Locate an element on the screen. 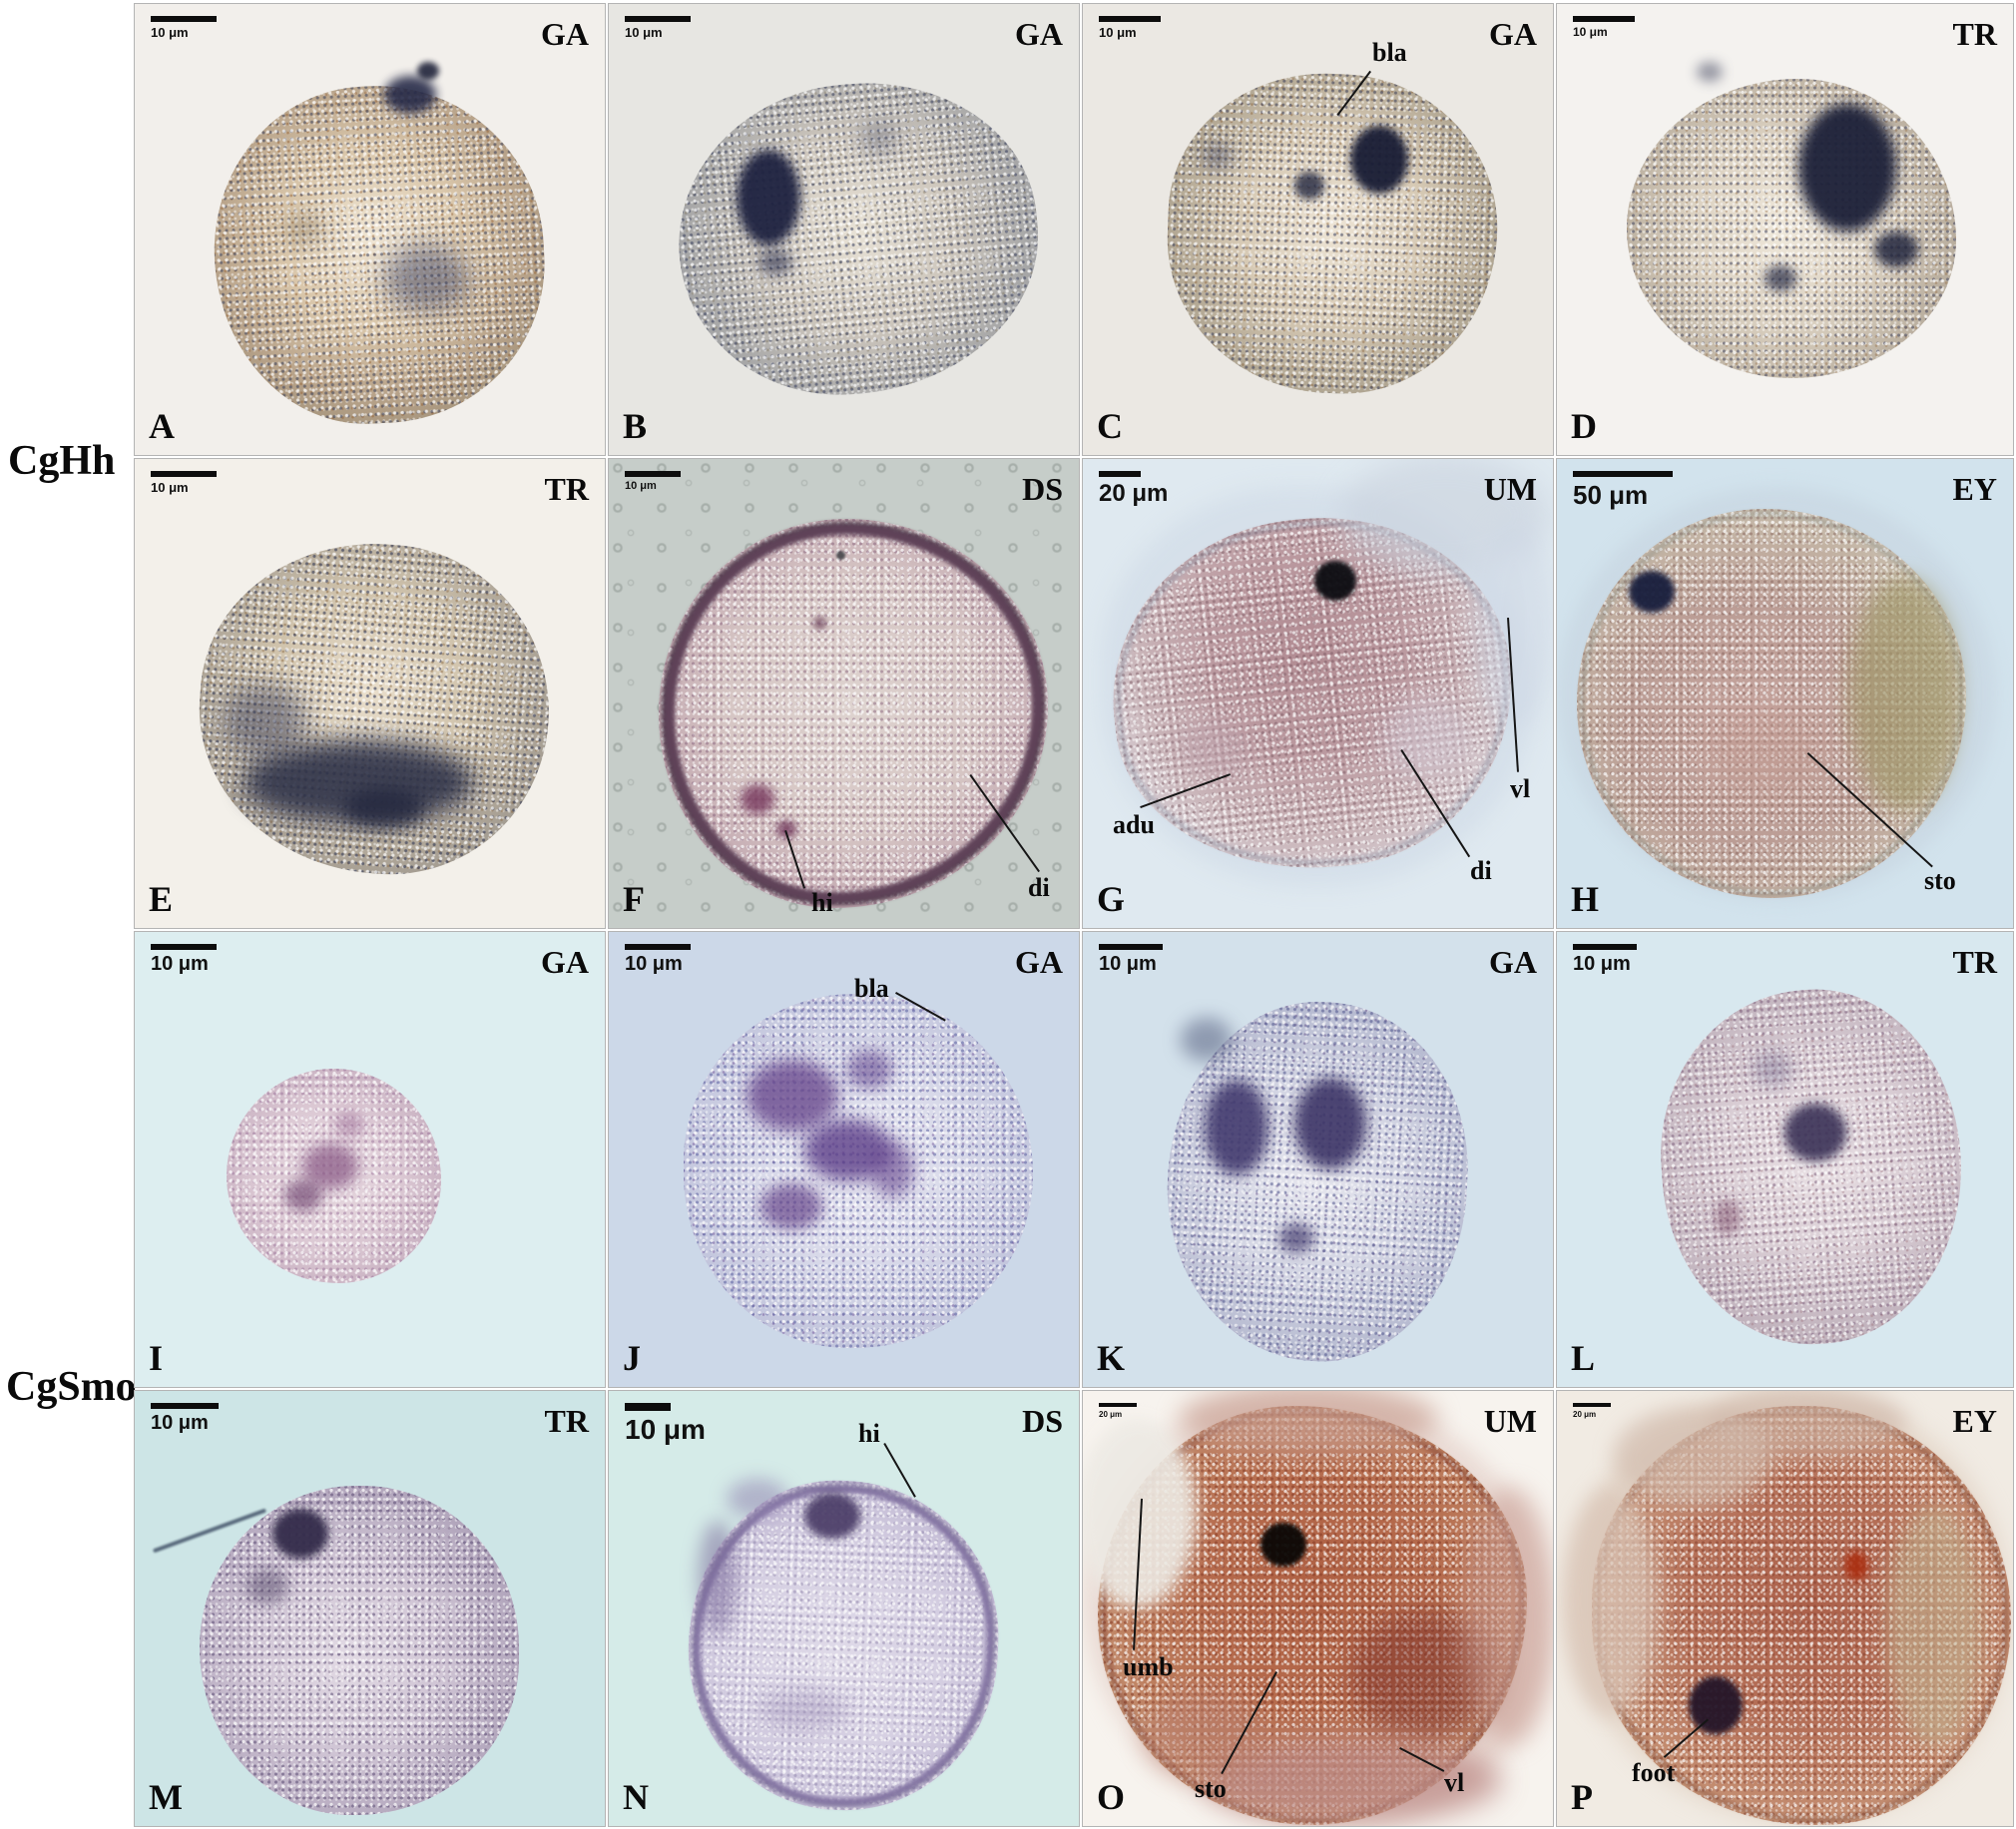  annotation-label-vl: vl is located at coordinates (1520, 788).